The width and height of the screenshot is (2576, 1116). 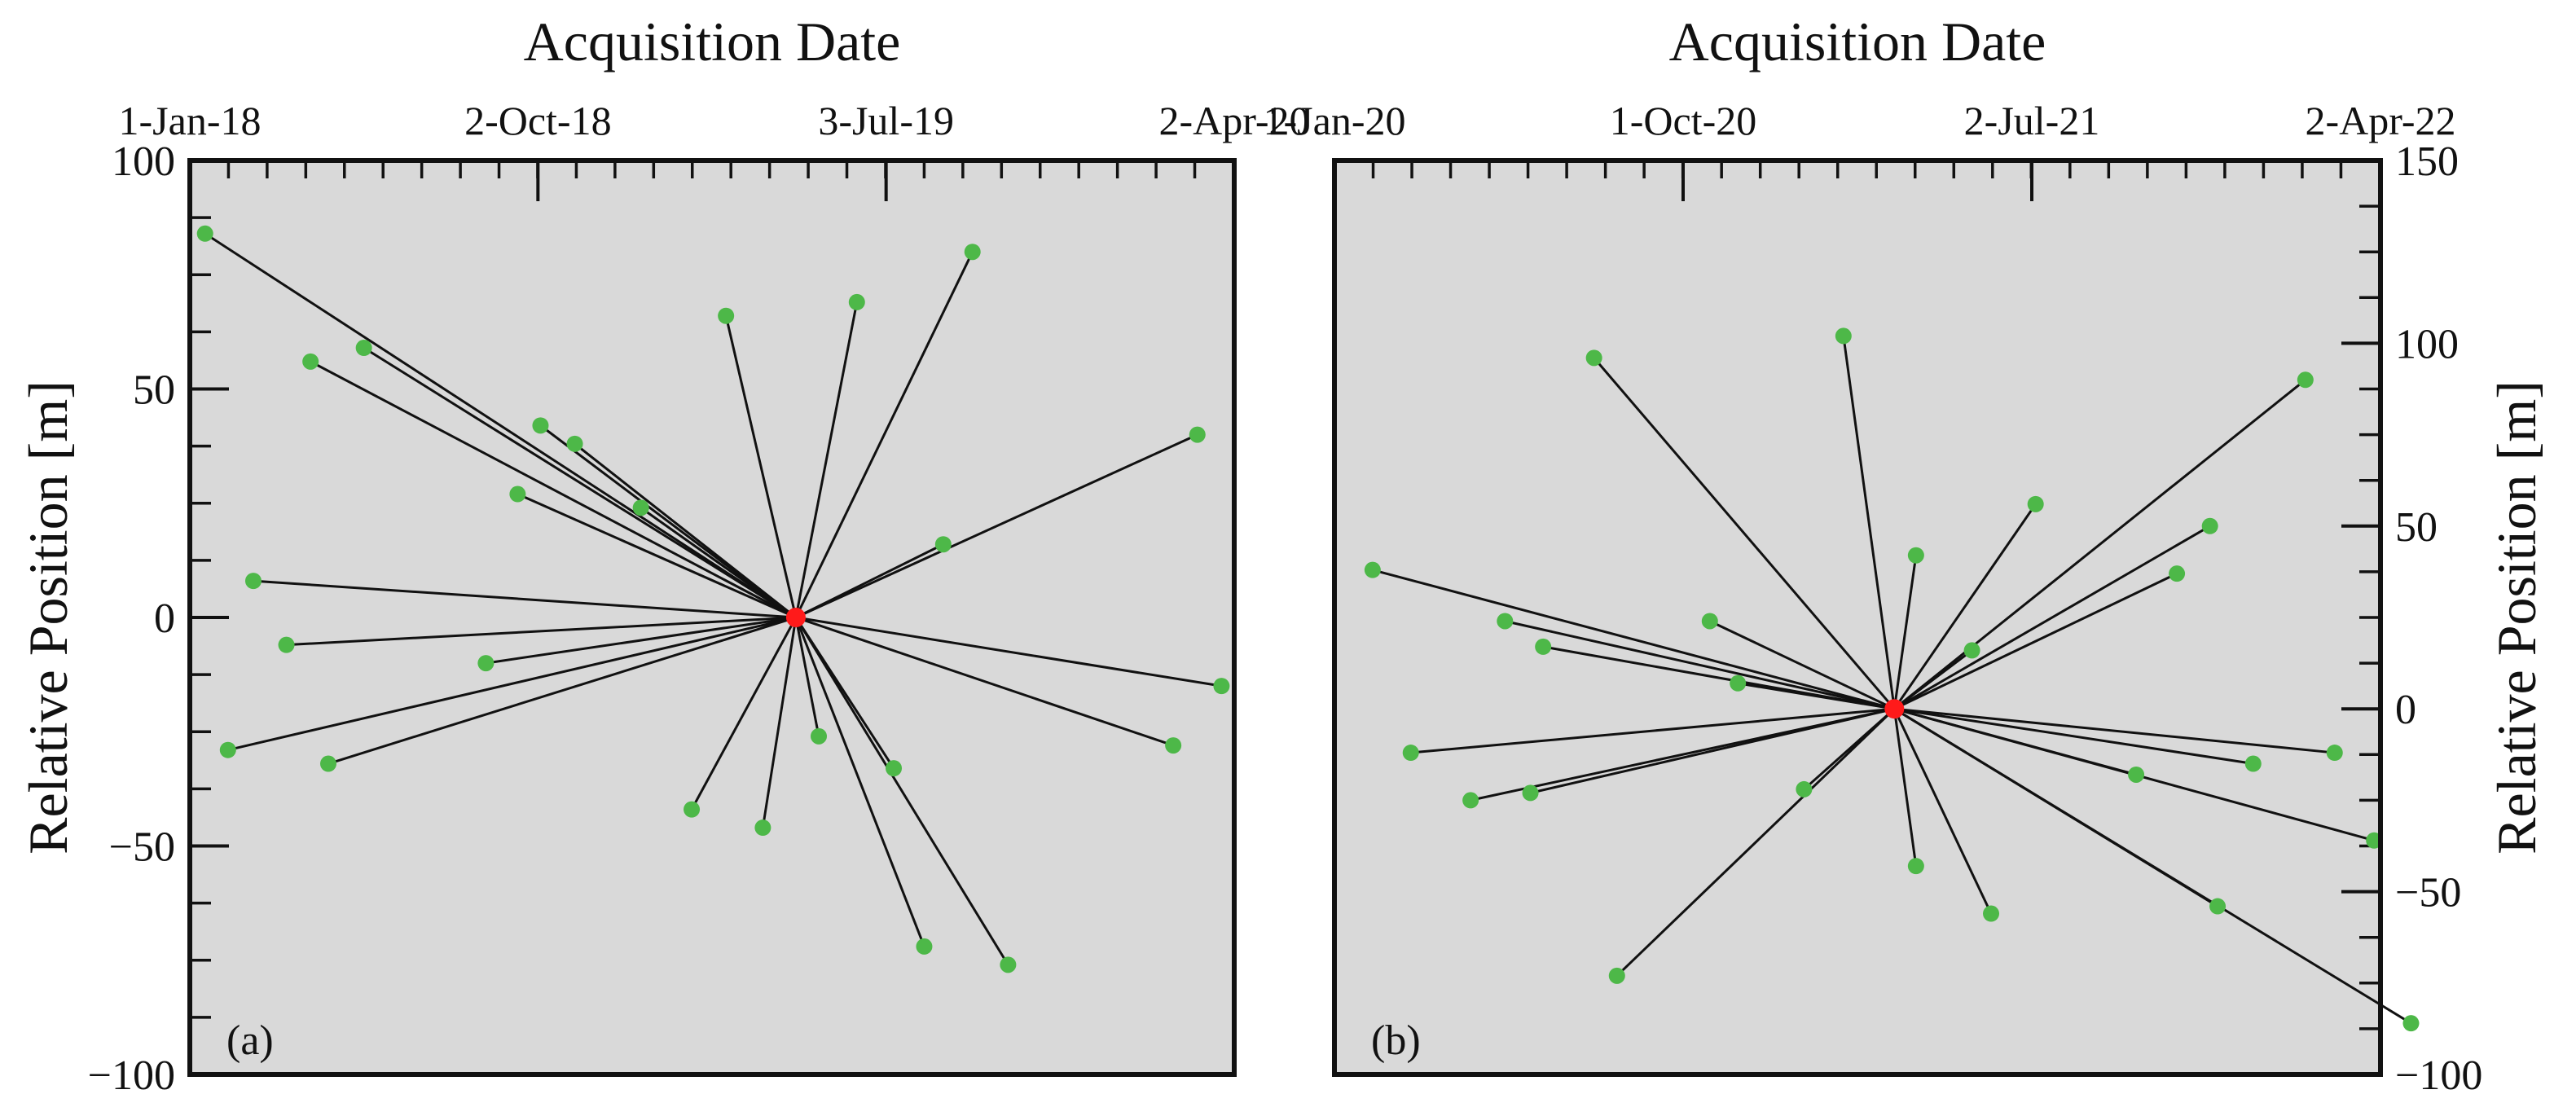 I want to click on x-tick-label: 1-Oct-20, so click(x=1683, y=120).